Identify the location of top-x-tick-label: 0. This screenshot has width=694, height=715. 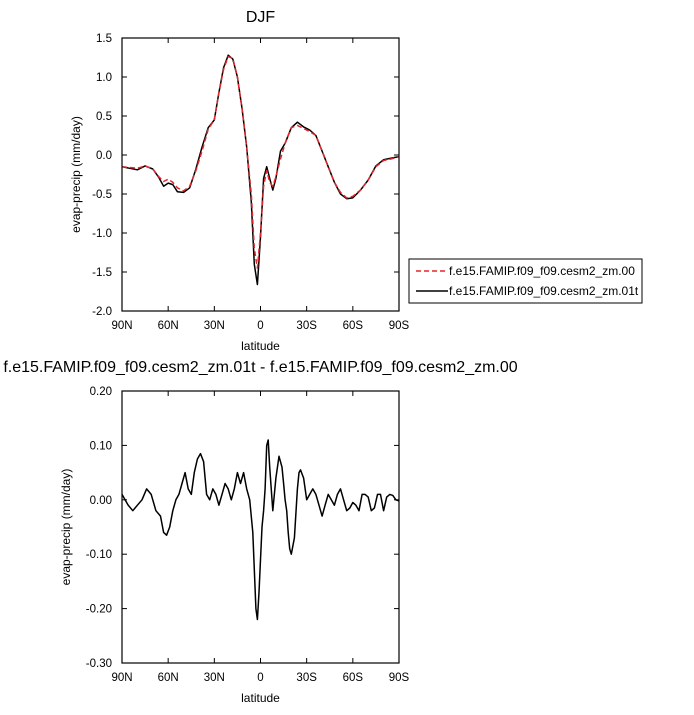
(260, 326).